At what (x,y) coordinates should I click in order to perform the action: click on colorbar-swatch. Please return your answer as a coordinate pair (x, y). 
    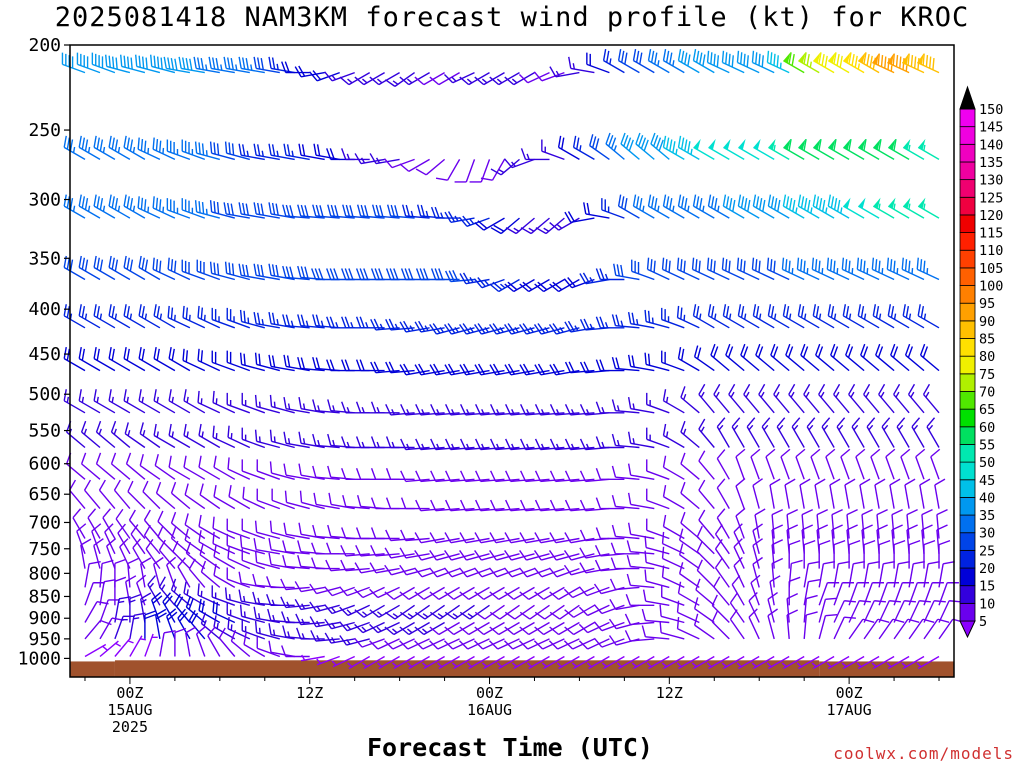
    Looking at the image, I should click on (967, 347).